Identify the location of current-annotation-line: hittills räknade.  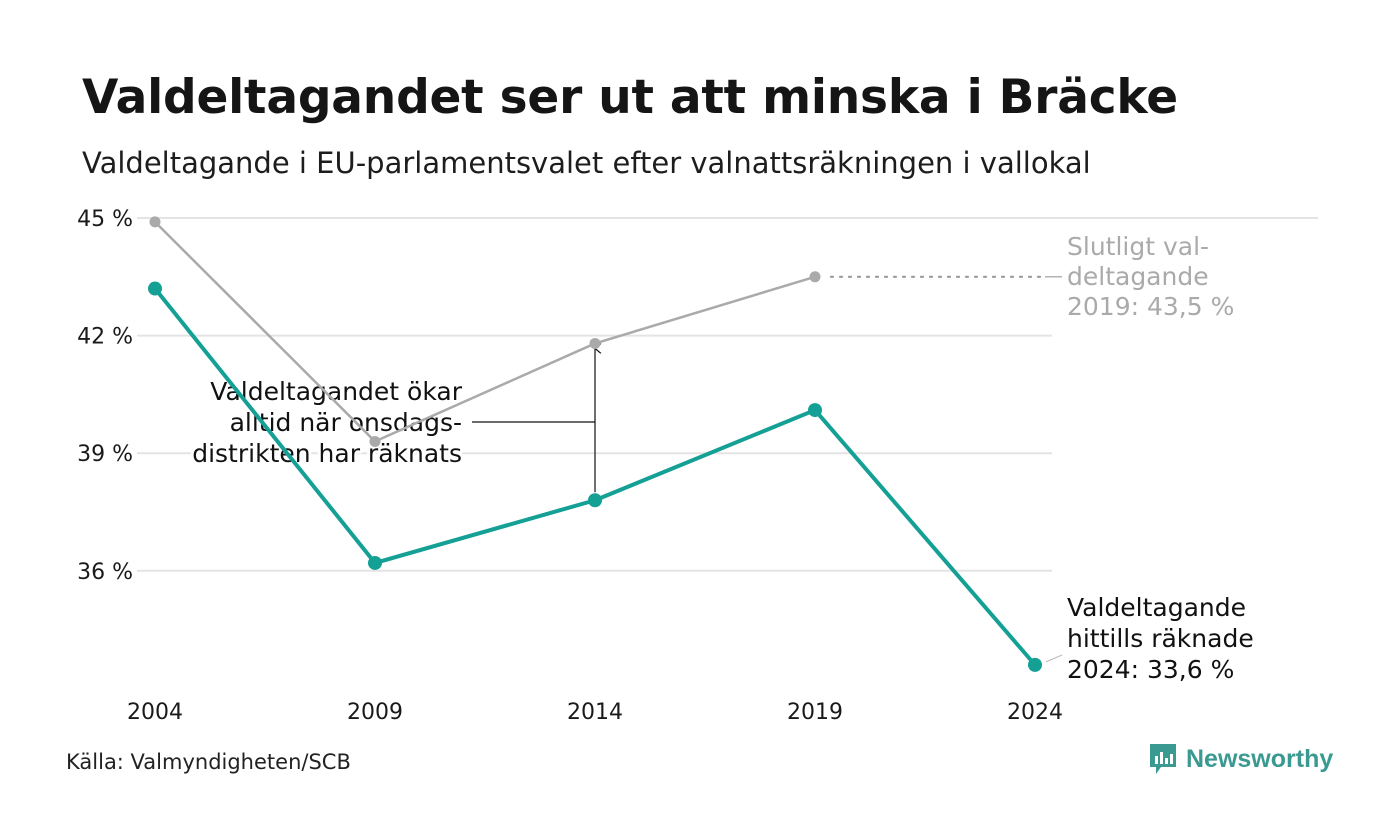
(1160, 638).